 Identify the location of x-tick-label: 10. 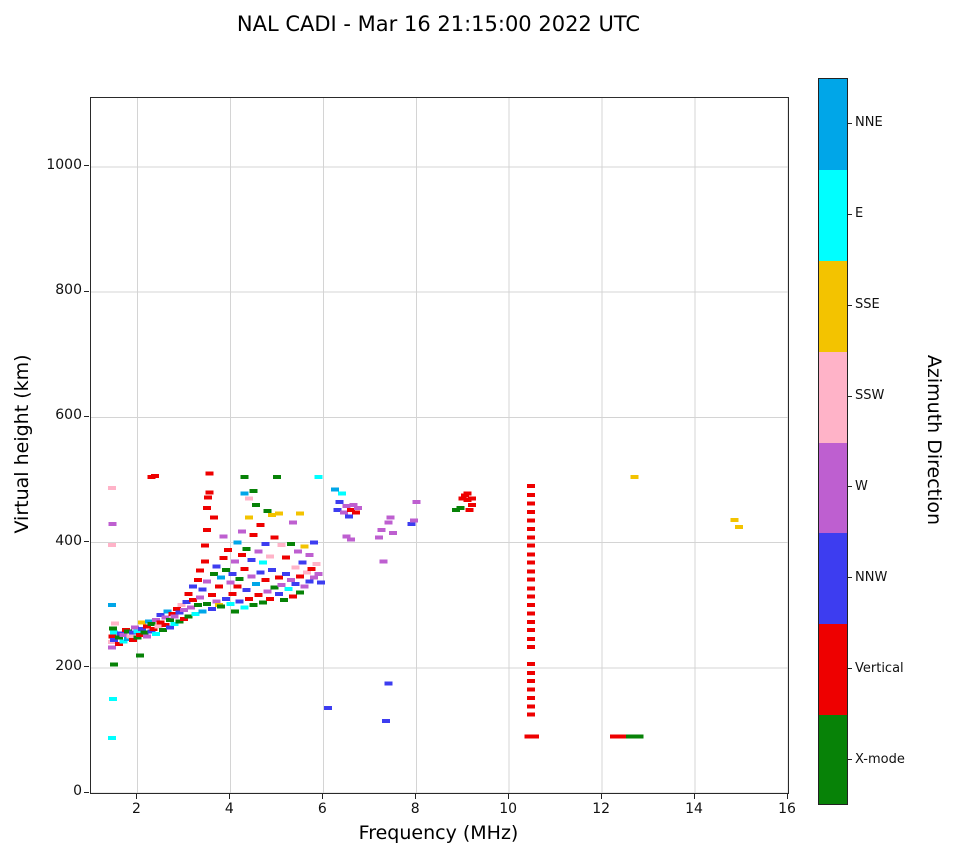
(508, 809).